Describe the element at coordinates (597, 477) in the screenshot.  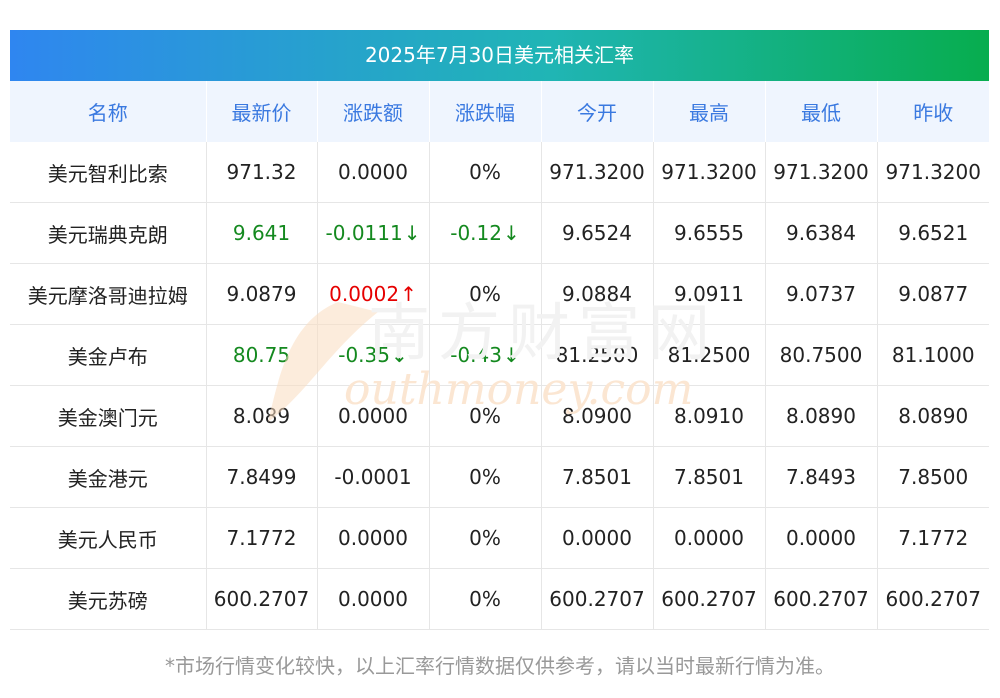
I see `row-open: 7.8501` at that location.